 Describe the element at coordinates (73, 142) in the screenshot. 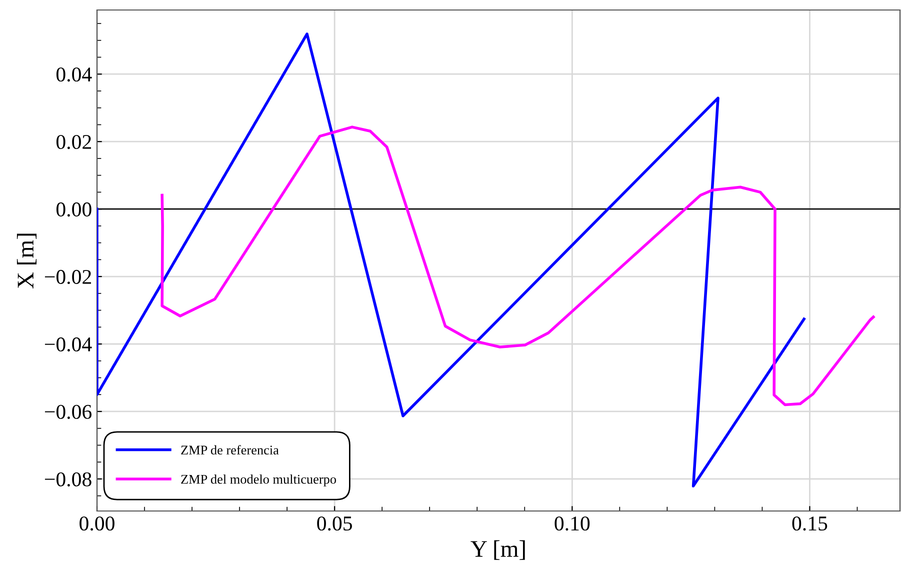

I see `y-tick-label: 0.02` at that location.